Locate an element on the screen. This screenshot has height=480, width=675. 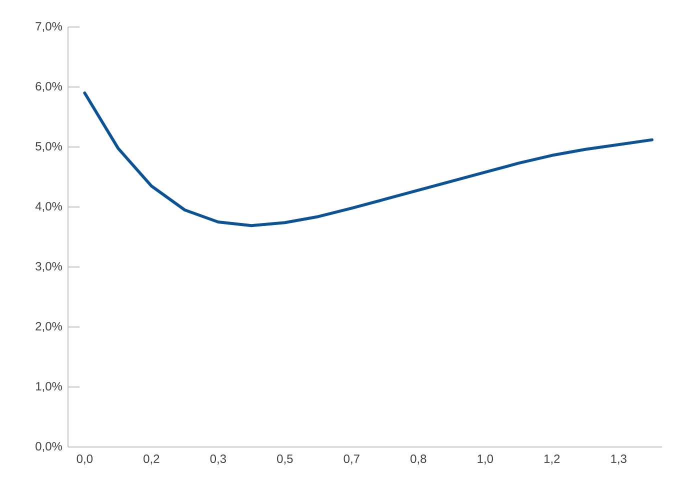
y-tick-label: 3,0% is located at coordinates (49, 267).